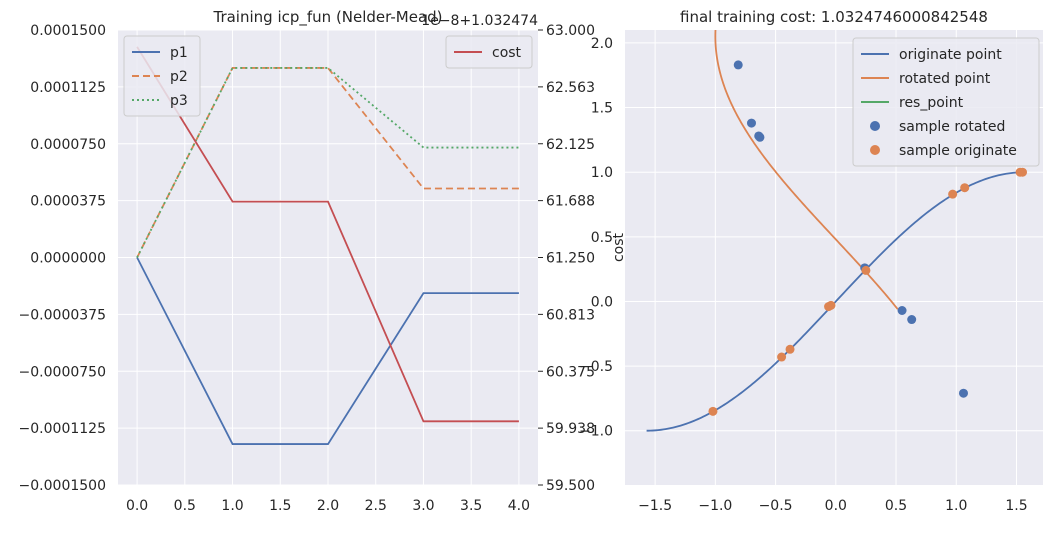  Describe the element at coordinates (931, 103) in the screenshot. I see `legend-entry: res_point` at that location.